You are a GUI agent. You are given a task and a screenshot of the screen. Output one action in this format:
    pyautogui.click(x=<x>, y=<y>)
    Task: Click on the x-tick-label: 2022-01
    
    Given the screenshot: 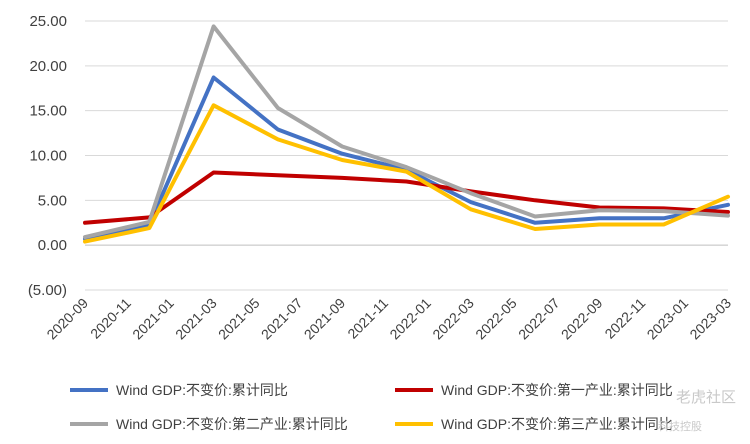 What is the action you would take?
    pyautogui.click(x=410, y=319)
    